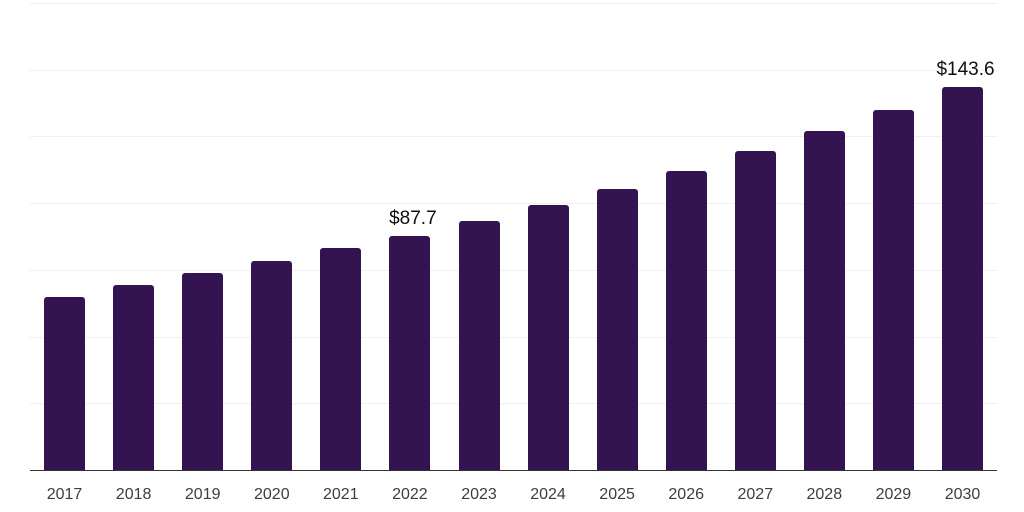 This screenshot has width=1024, height=512. Describe the element at coordinates (824, 300) in the screenshot. I see `bar-2028` at that location.